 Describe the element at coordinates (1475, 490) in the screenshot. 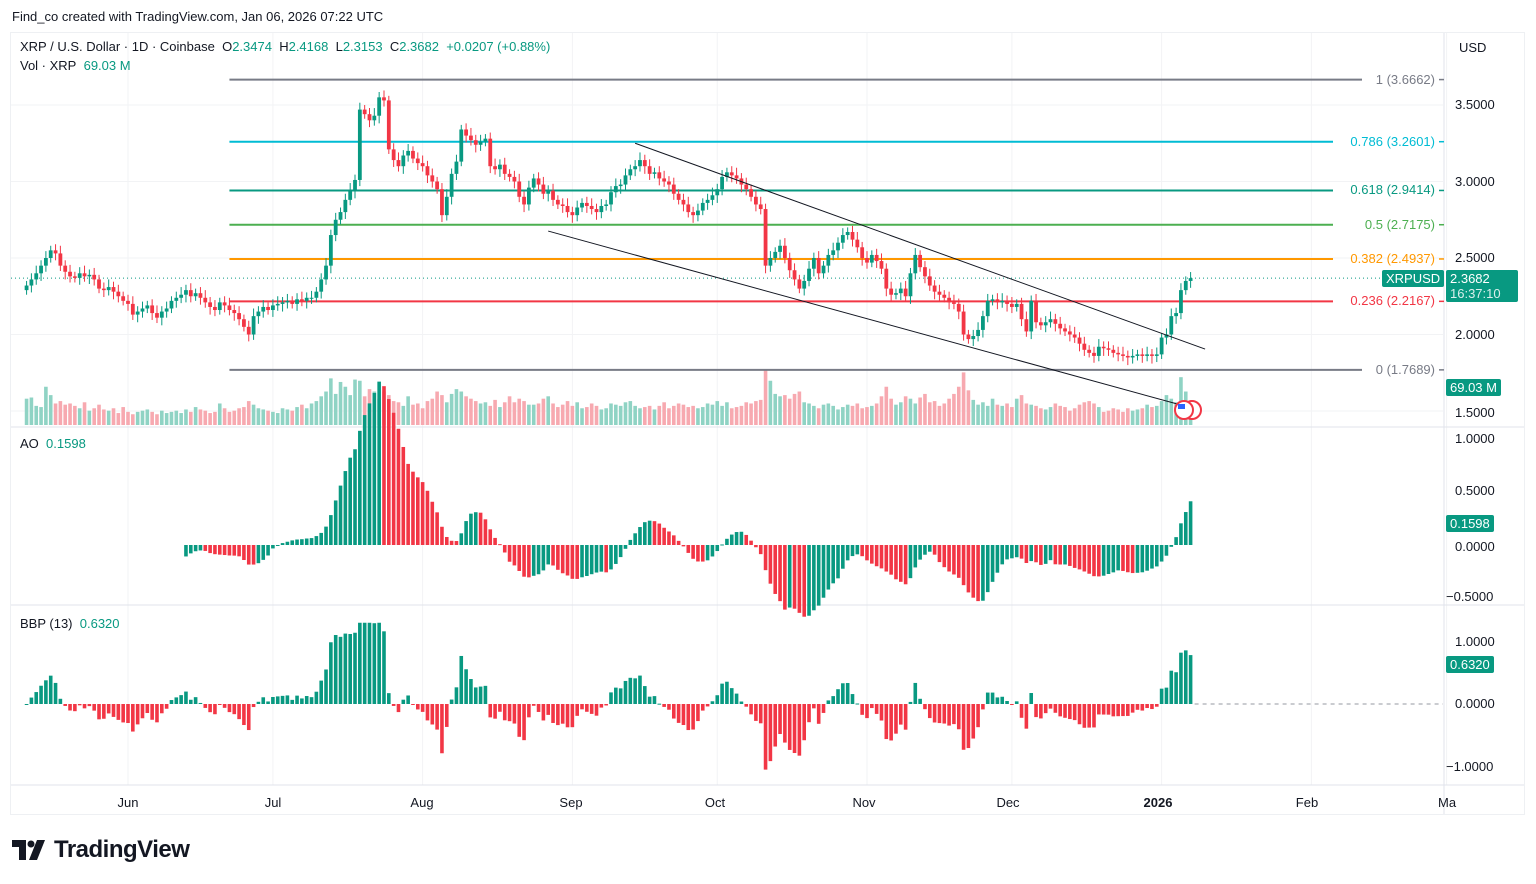

I see `ao-tick: 0.5000` at that location.